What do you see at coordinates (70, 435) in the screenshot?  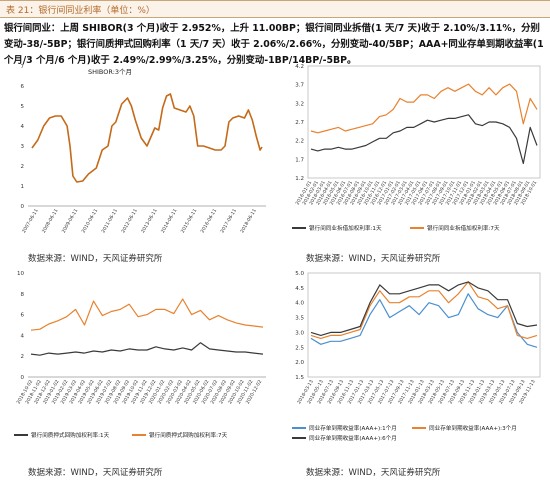 I see `legend-label: 银行间质押式回购加权利率:1天` at bounding box center [70, 435].